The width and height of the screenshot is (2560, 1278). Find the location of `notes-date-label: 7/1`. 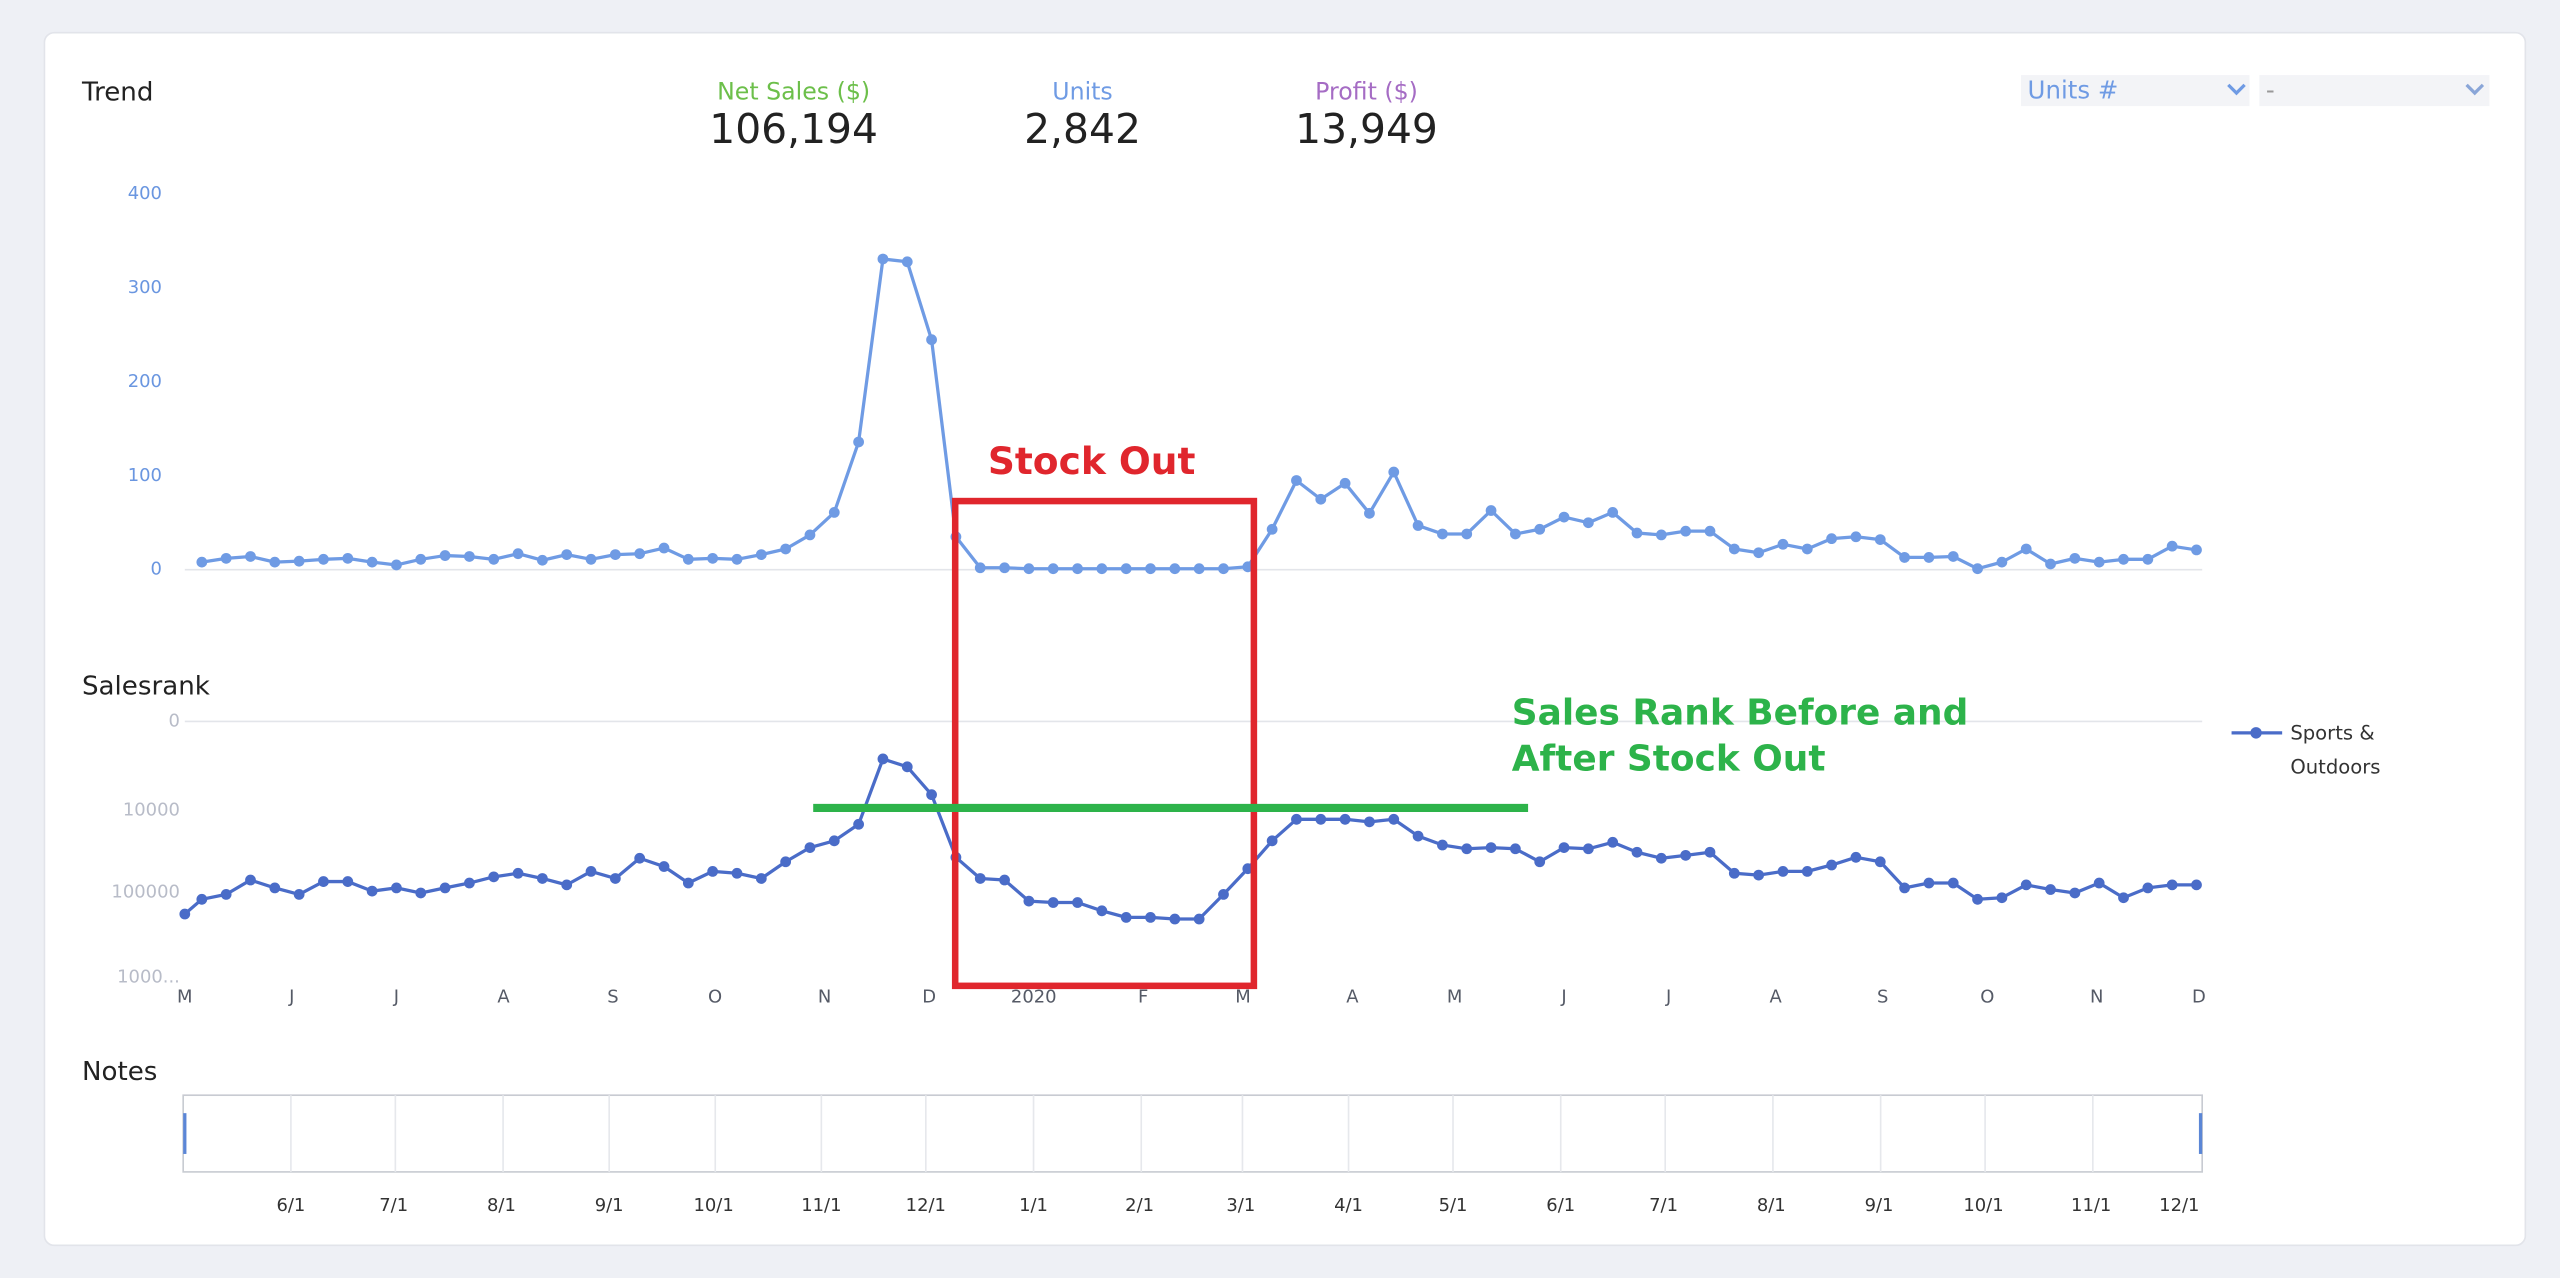

notes-date-label: 7/1 is located at coordinates (1663, 1205).